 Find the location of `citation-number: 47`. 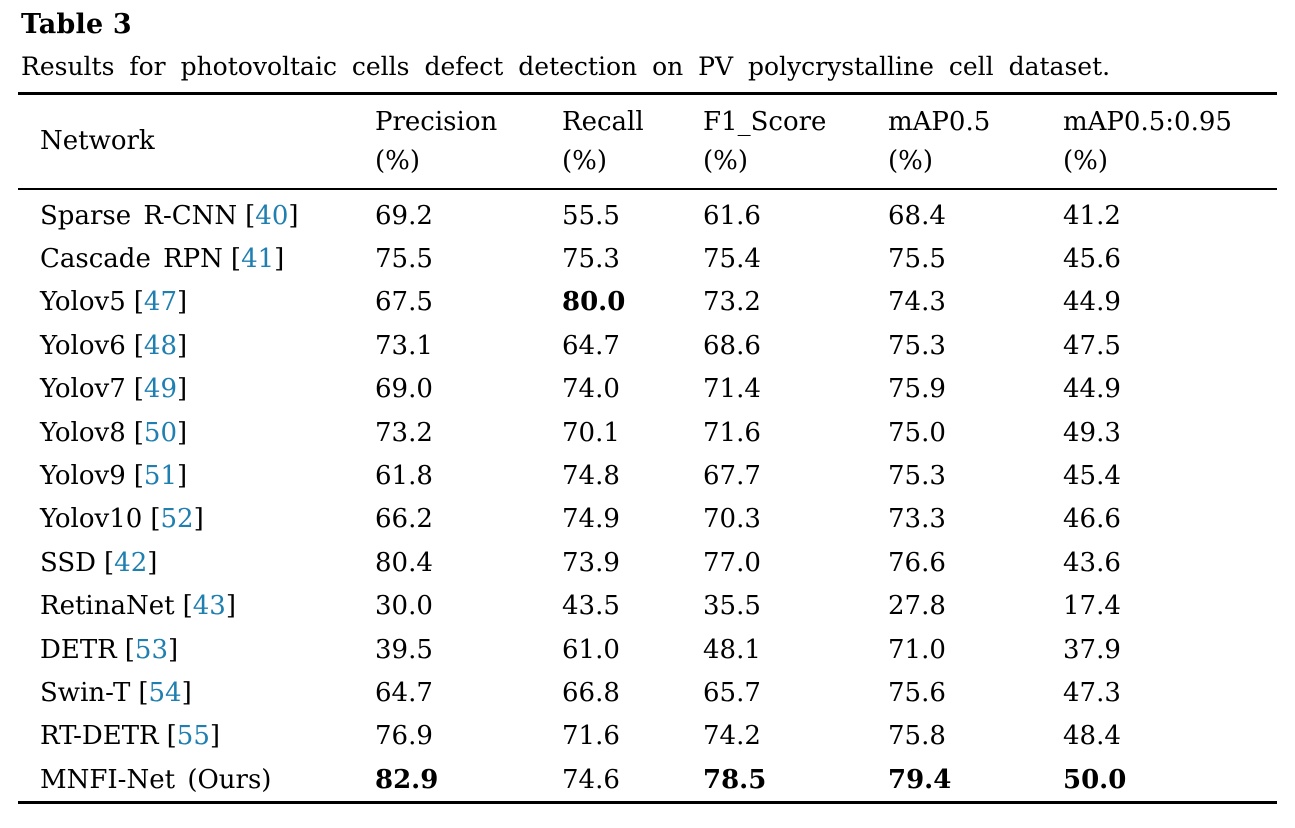

citation-number: 47 is located at coordinates (160, 302).